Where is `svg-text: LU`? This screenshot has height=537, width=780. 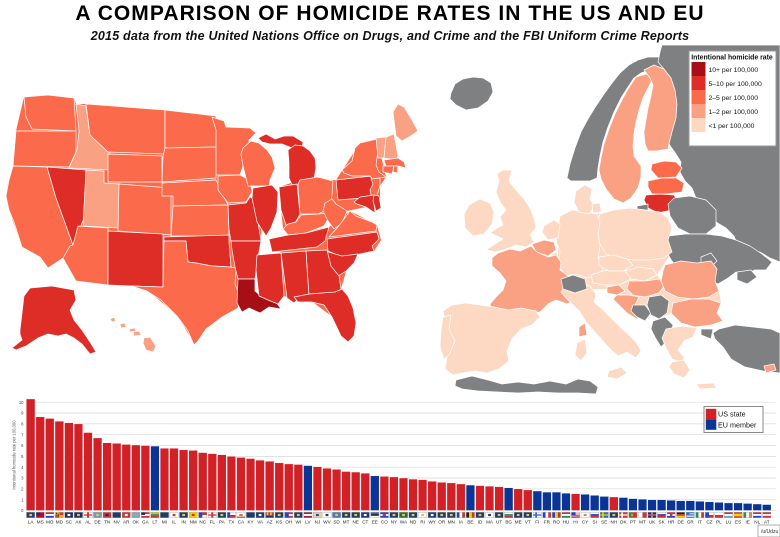 svg-text: LU is located at coordinates (729, 522).